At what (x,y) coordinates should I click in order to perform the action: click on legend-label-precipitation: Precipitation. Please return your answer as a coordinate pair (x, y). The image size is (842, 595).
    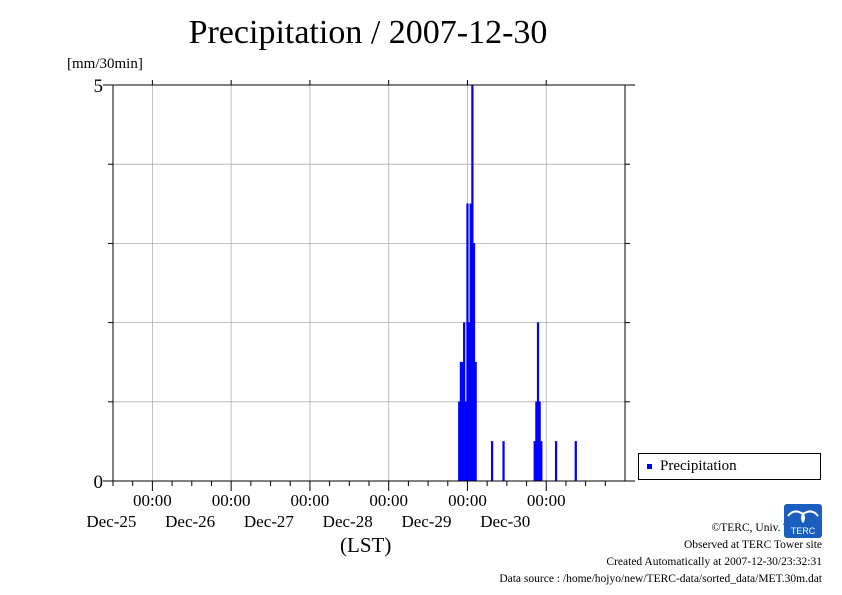
    Looking at the image, I should click on (698, 466).